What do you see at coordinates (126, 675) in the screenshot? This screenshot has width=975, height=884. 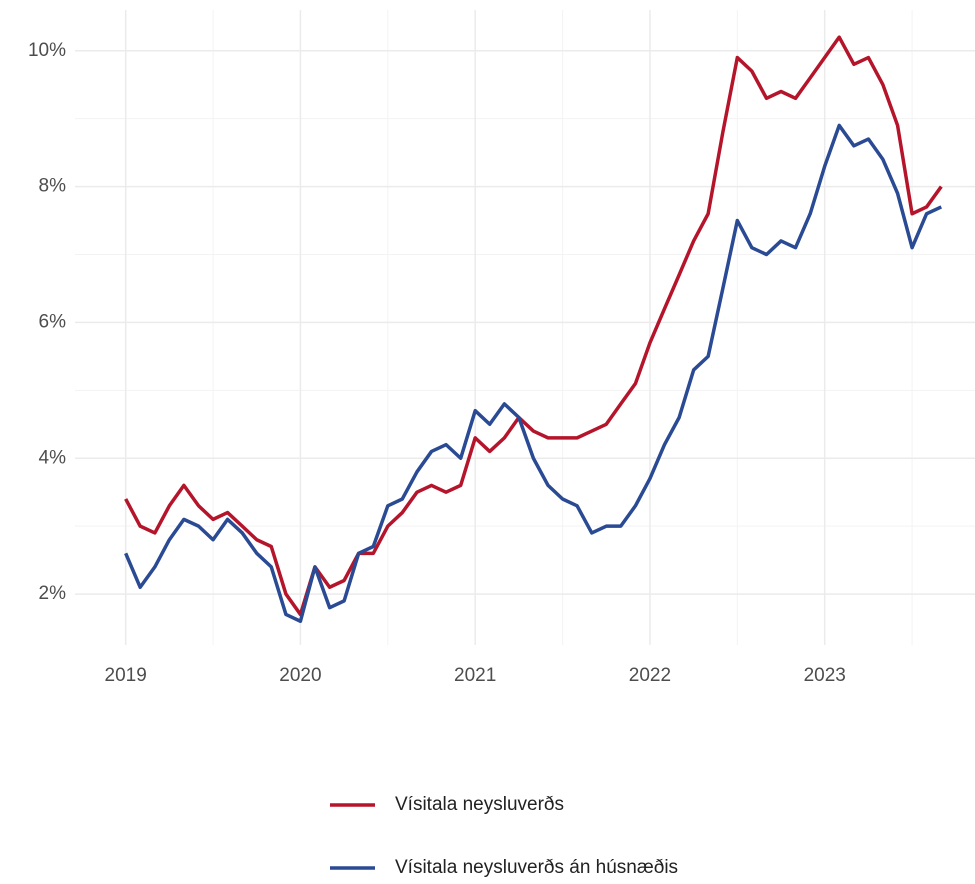 I see `x-tick-label: 2019` at bounding box center [126, 675].